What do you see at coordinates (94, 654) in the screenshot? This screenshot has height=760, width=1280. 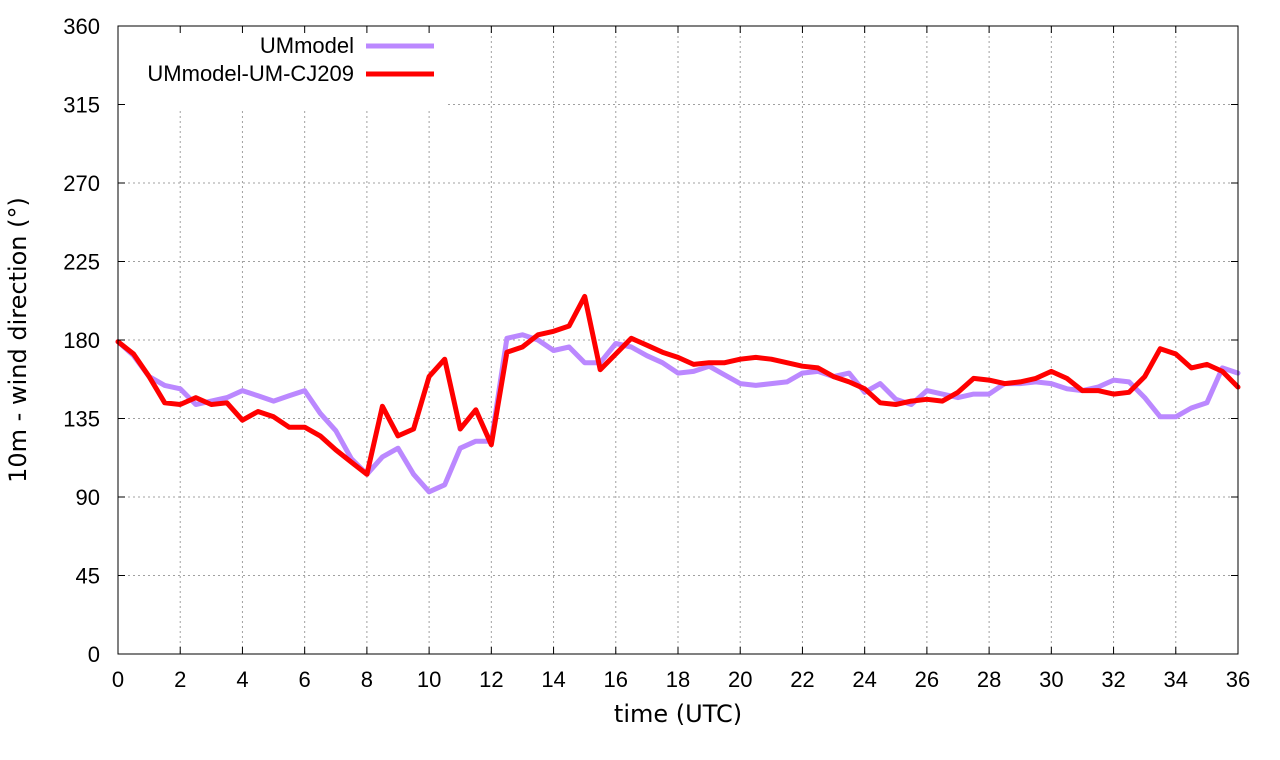 I see `y-tick-label: 0` at bounding box center [94, 654].